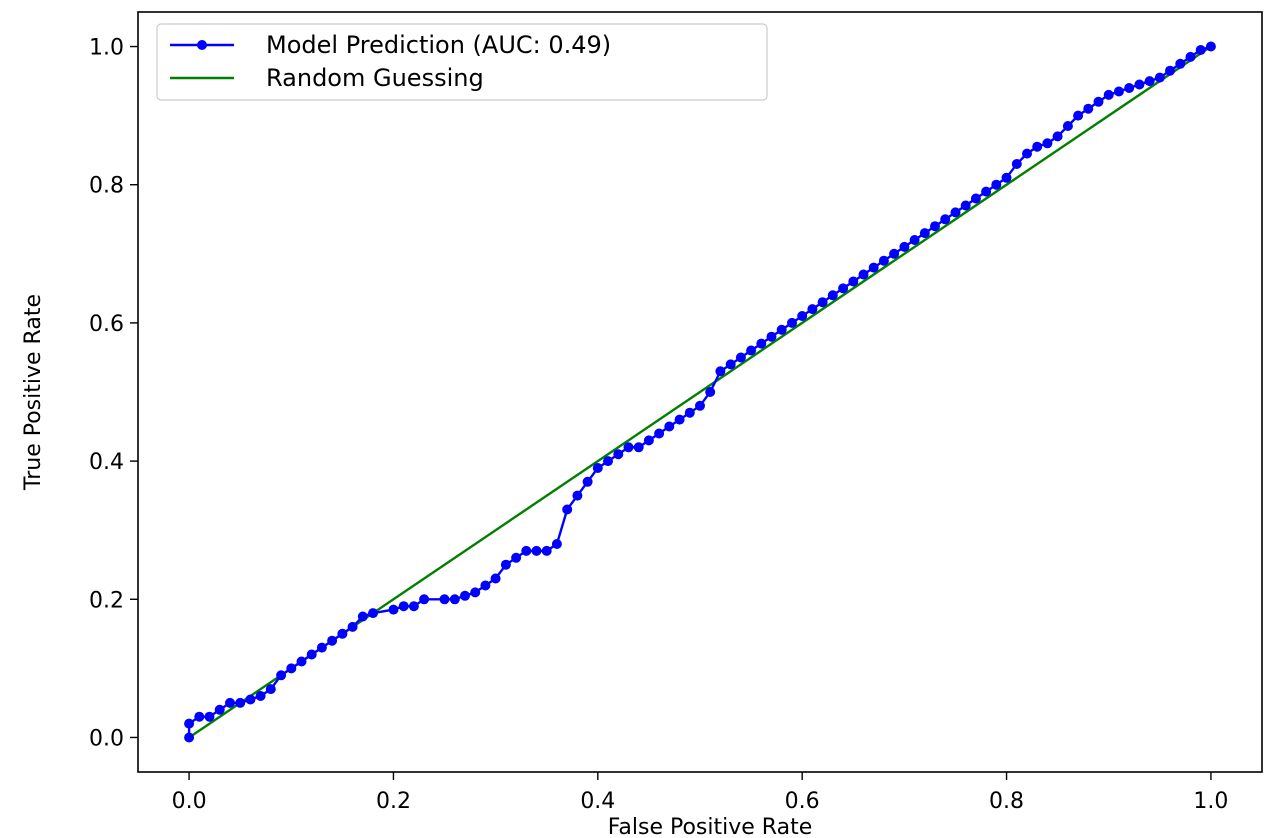 This screenshot has width=1266, height=838. I want to click on y-tick-label: 0.2, so click(106, 600).